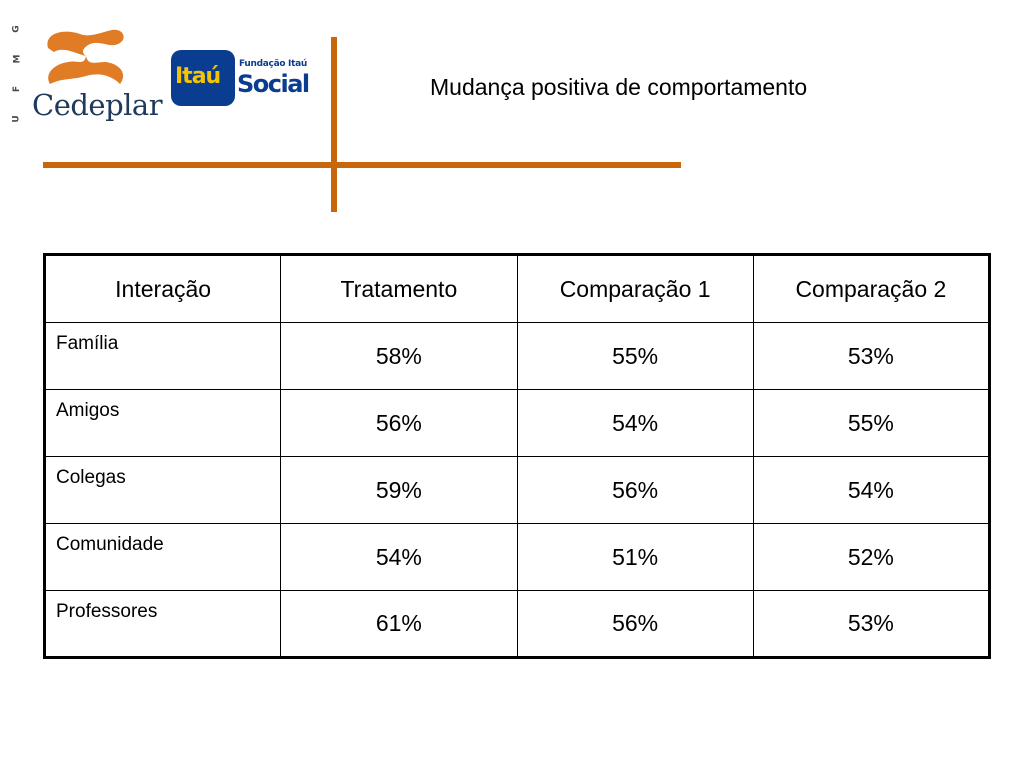 The height and width of the screenshot is (768, 1024). What do you see at coordinates (162, 490) in the screenshot?
I see `row-label: Colegas` at bounding box center [162, 490].